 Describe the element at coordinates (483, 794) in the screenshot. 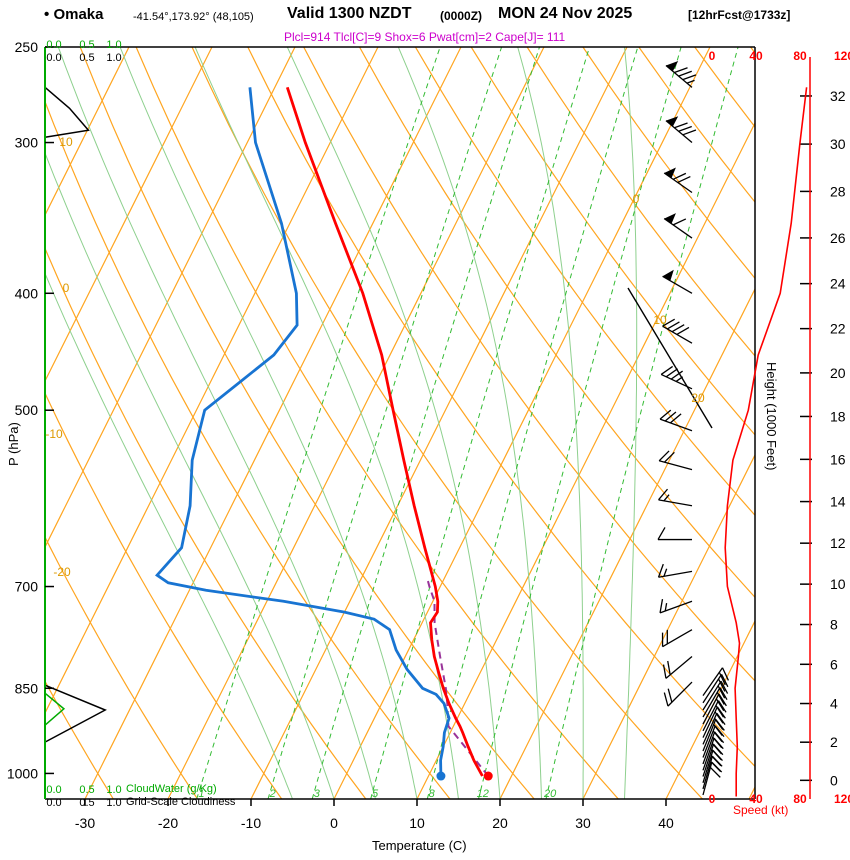

I see `mixing-ratio-label: 12` at that location.